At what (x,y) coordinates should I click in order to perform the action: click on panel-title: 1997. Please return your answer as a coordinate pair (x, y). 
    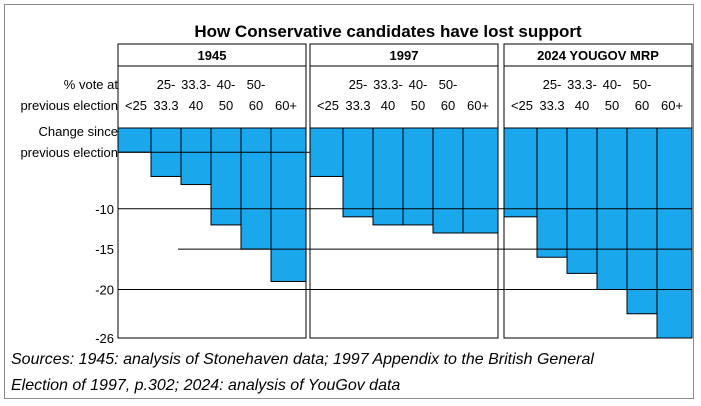
    Looking at the image, I should click on (404, 55).